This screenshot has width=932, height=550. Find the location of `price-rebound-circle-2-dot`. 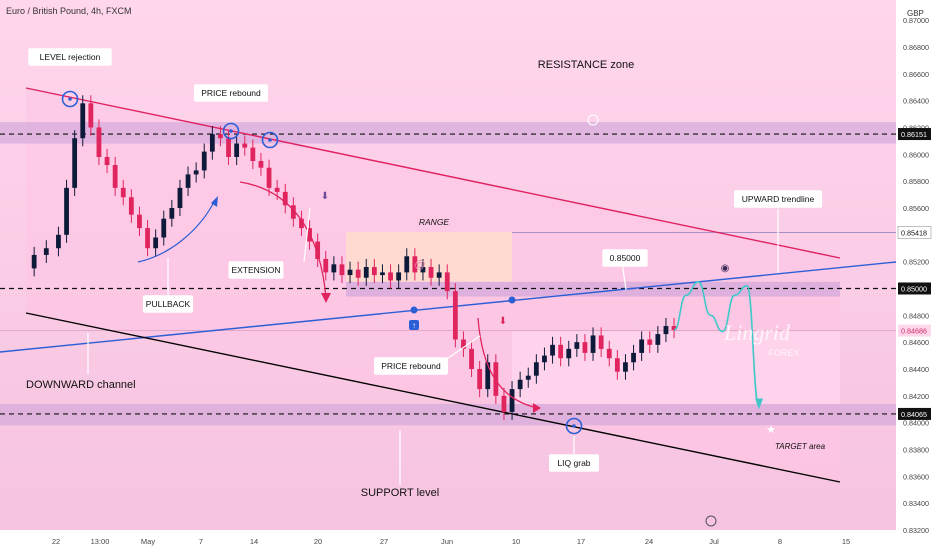

price-rebound-circle-2-dot is located at coordinates (270, 140).